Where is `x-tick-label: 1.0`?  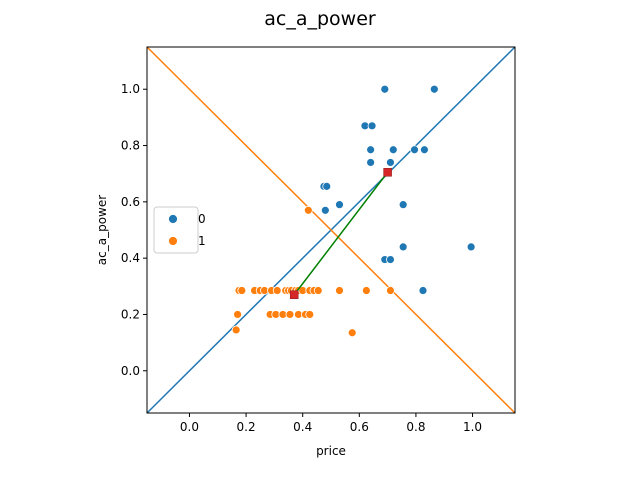 x-tick-label: 1.0 is located at coordinates (472, 427).